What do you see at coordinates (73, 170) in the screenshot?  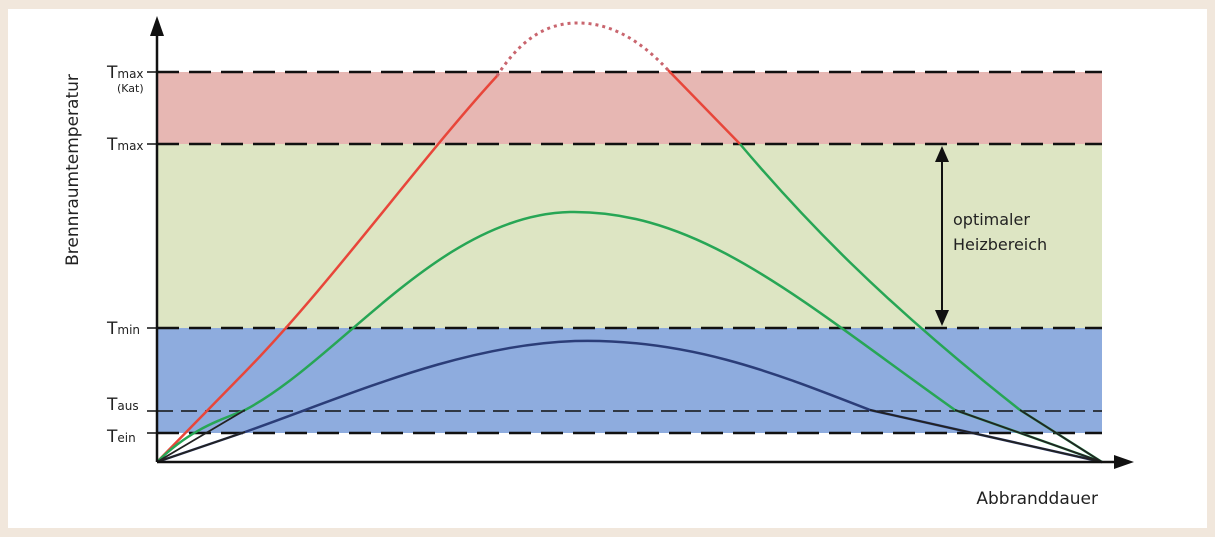 I see `y-axis-label: Brennraumtemperatur` at bounding box center [73, 170].